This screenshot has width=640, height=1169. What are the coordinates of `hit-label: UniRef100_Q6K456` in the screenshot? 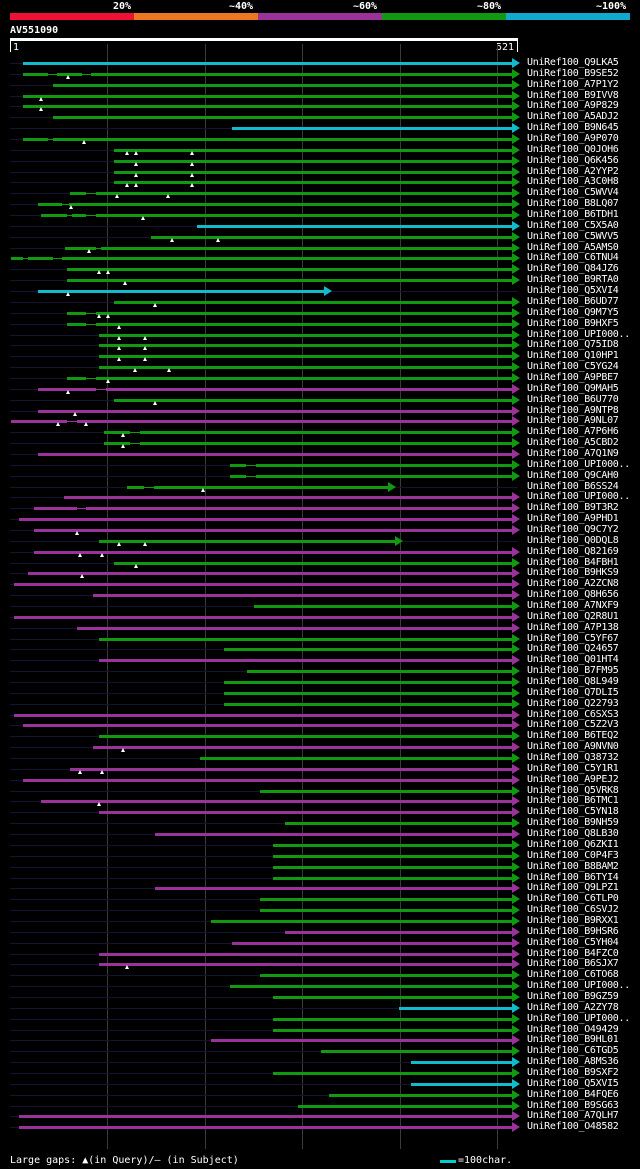 It's located at (573, 160).